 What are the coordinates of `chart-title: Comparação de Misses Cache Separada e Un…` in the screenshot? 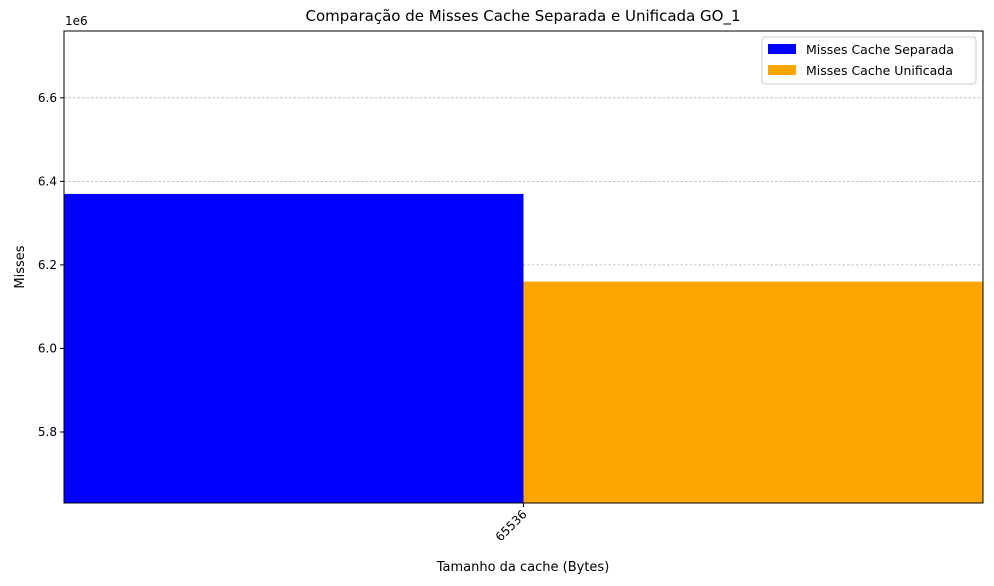 It's located at (523, 16).